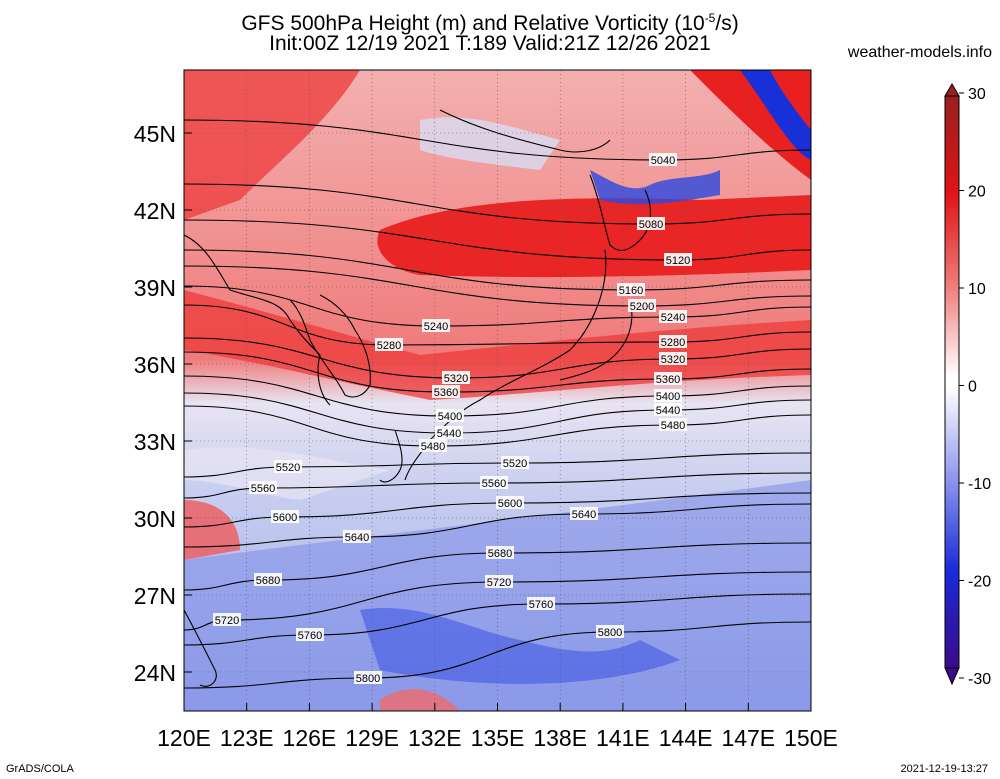 This screenshot has width=1000, height=779. I want to click on lat-tick-label: 39N, so click(155, 288).